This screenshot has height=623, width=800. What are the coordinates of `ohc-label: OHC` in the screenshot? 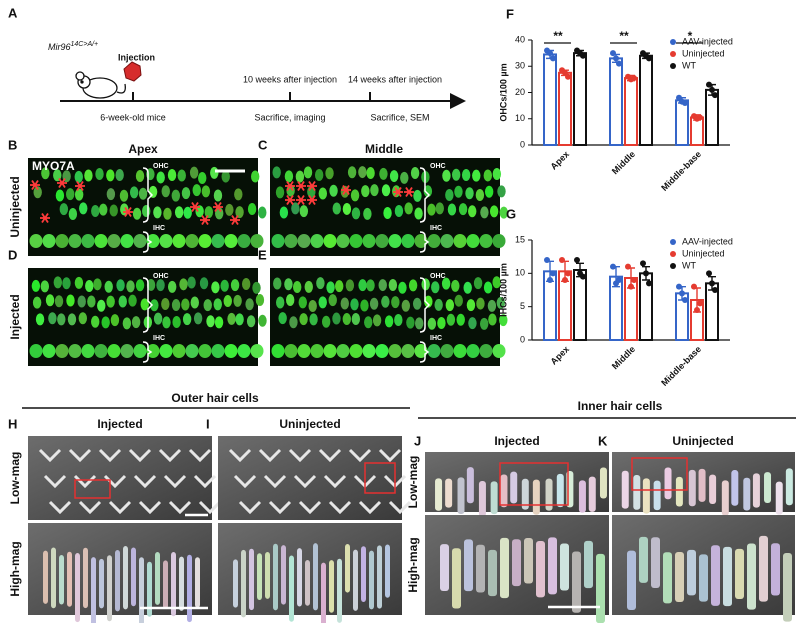 It's located at (161, 276).